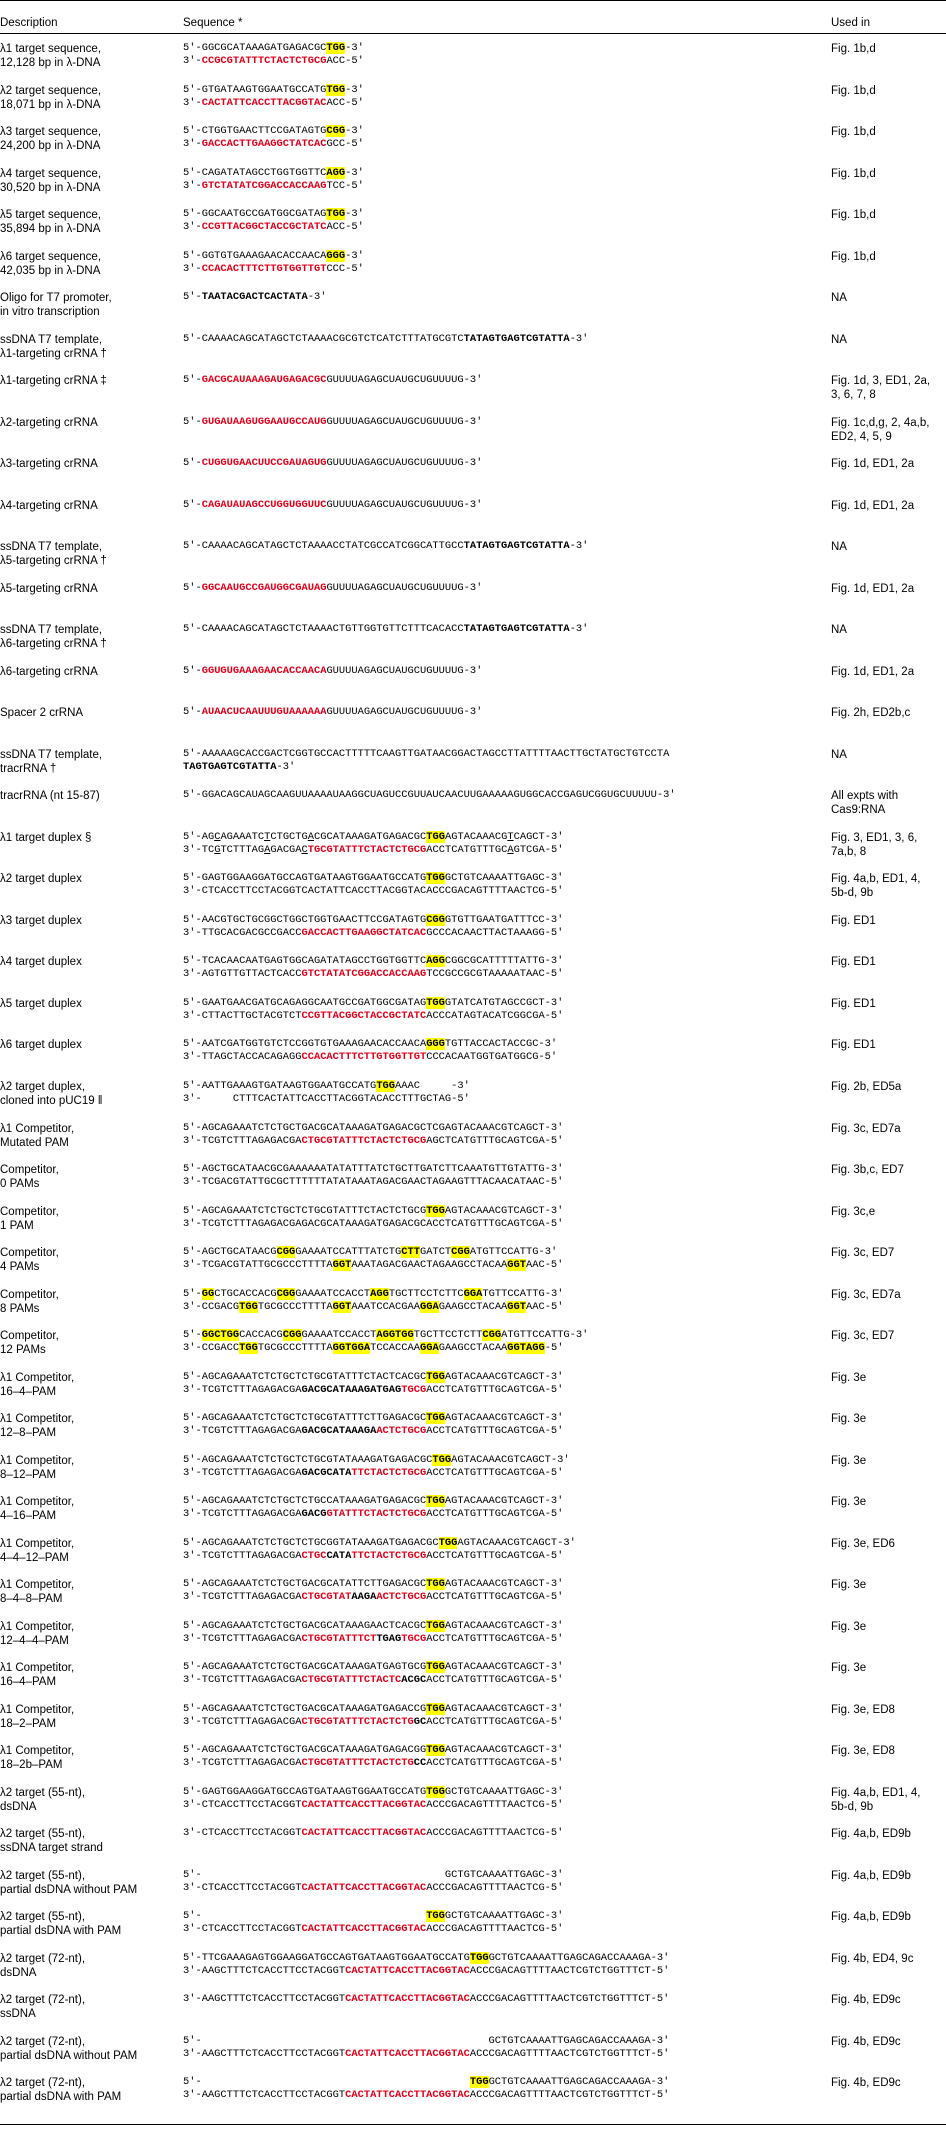 This screenshot has width=946, height=2129. Describe the element at coordinates (517, 1306) in the screenshot. I see `pam-highlight: GGT` at that location.